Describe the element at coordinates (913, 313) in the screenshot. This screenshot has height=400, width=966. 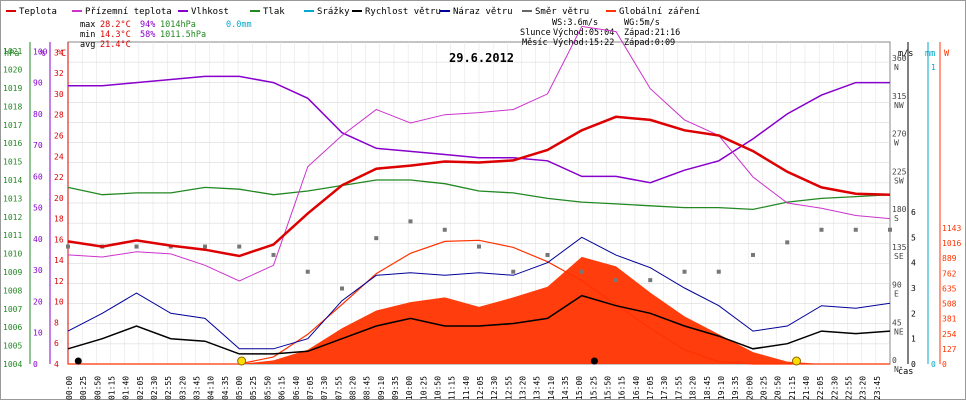
I see `axis-ms-tick: 2` at that location.